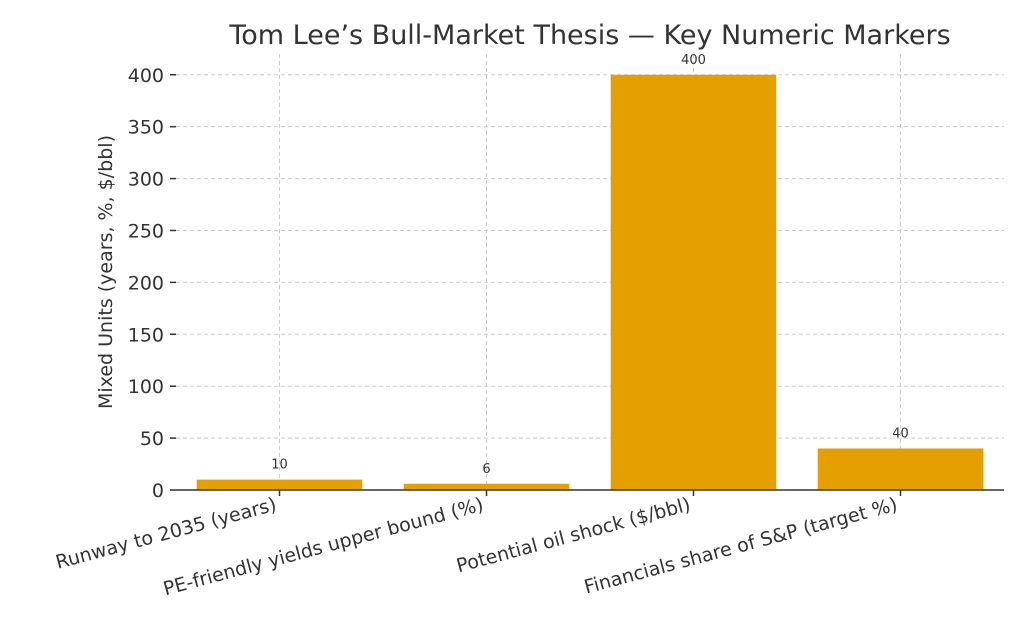  Describe the element at coordinates (158, 491) in the screenshot. I see `y-tick-label: 0` at that location.